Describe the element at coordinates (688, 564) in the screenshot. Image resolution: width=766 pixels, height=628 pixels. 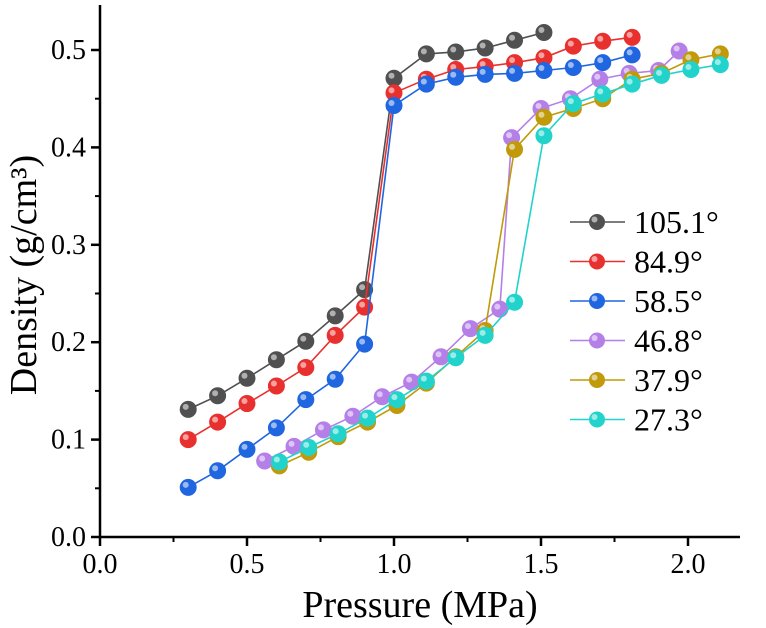
I see `x-tick-label: 2.0` at that location.